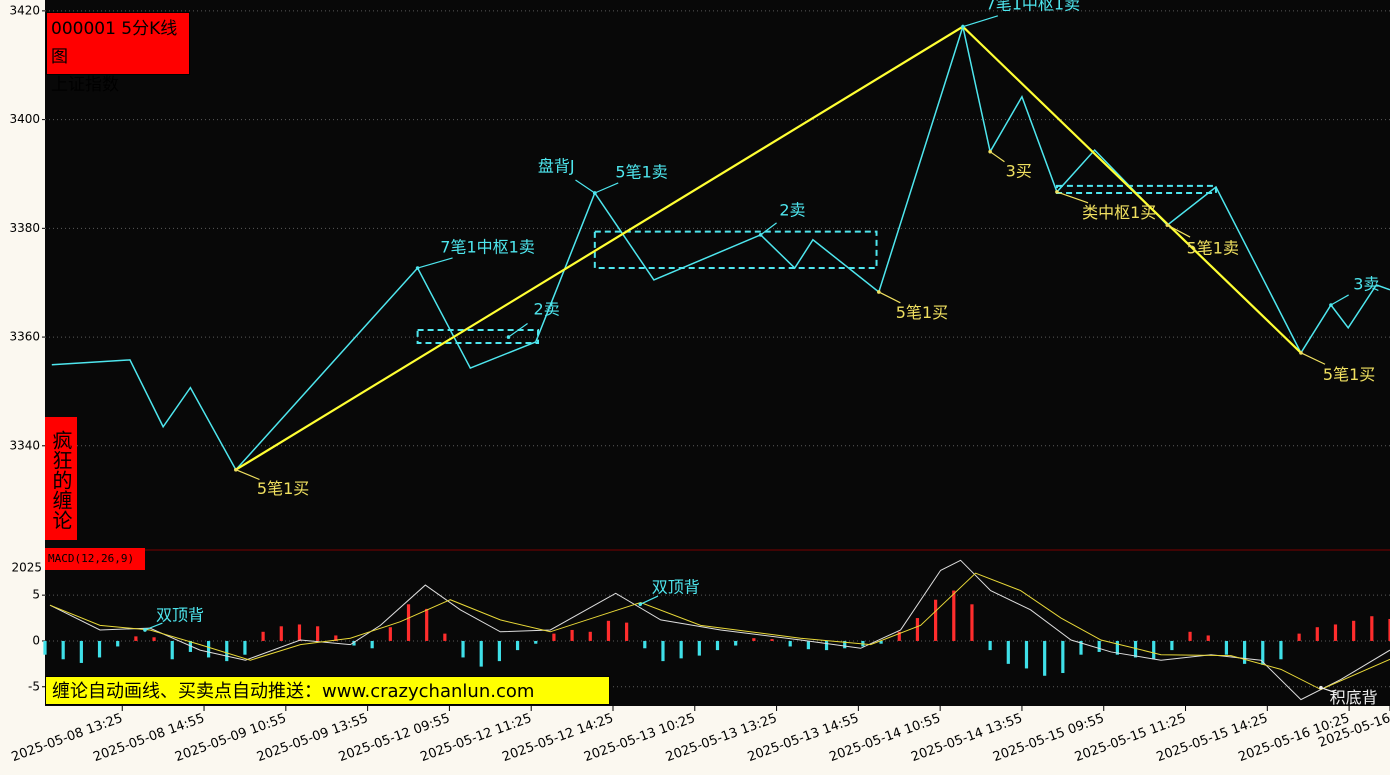  Describe the element at coordinates (1119, 212) in the screenshot. I see `annotation-text: 类中枢1买` at that location.